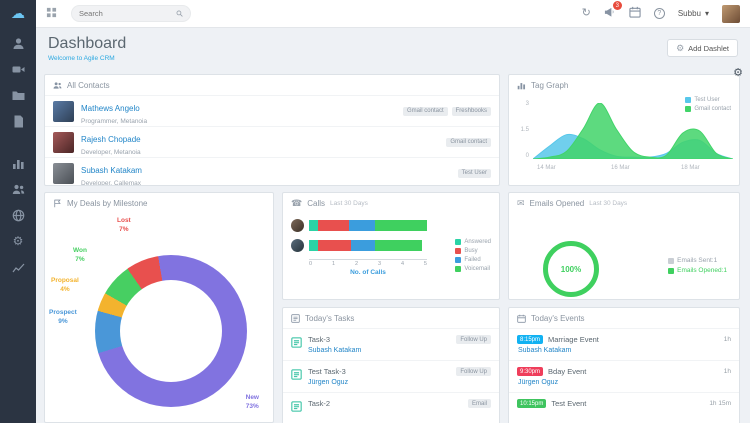  Describe the element at coordinates (474, 173) in the screenshot. I see `contact-tags: Test User` at that location.